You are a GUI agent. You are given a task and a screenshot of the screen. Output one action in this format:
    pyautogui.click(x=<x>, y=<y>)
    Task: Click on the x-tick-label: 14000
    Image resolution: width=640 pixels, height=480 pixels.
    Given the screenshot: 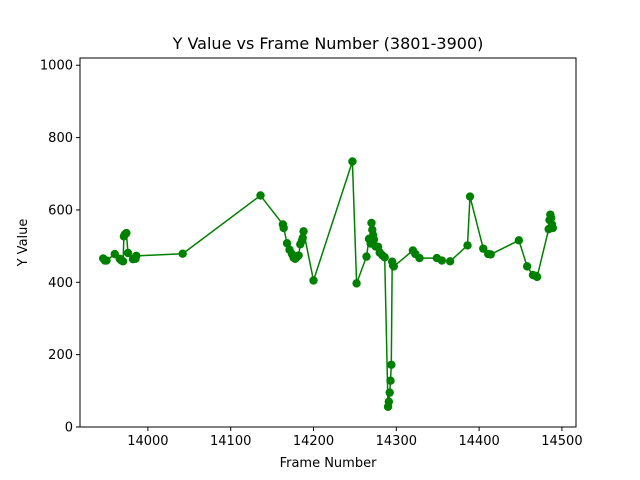 What is the action you would take?
    pyautogui.click(x=147, y=441)
    